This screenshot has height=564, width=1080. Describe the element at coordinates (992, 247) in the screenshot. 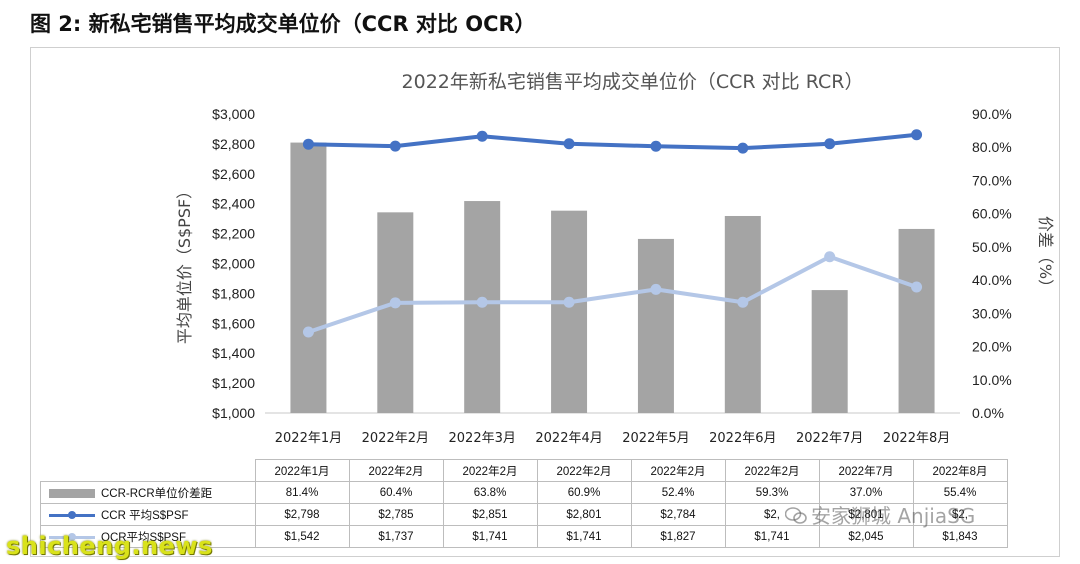

I see `right-tick-label: 50.0%` at that location.